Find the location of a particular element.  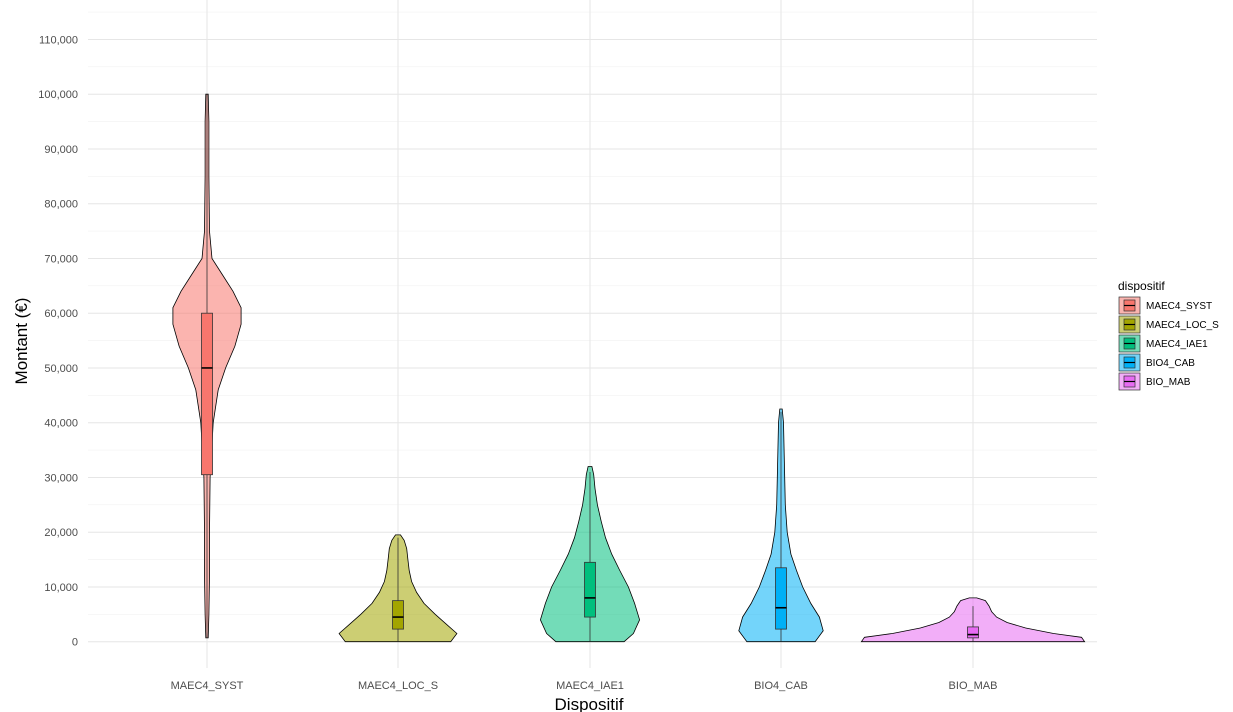

legend-item: MAEC4_LOC_S is located at coordinates (1168, 324).